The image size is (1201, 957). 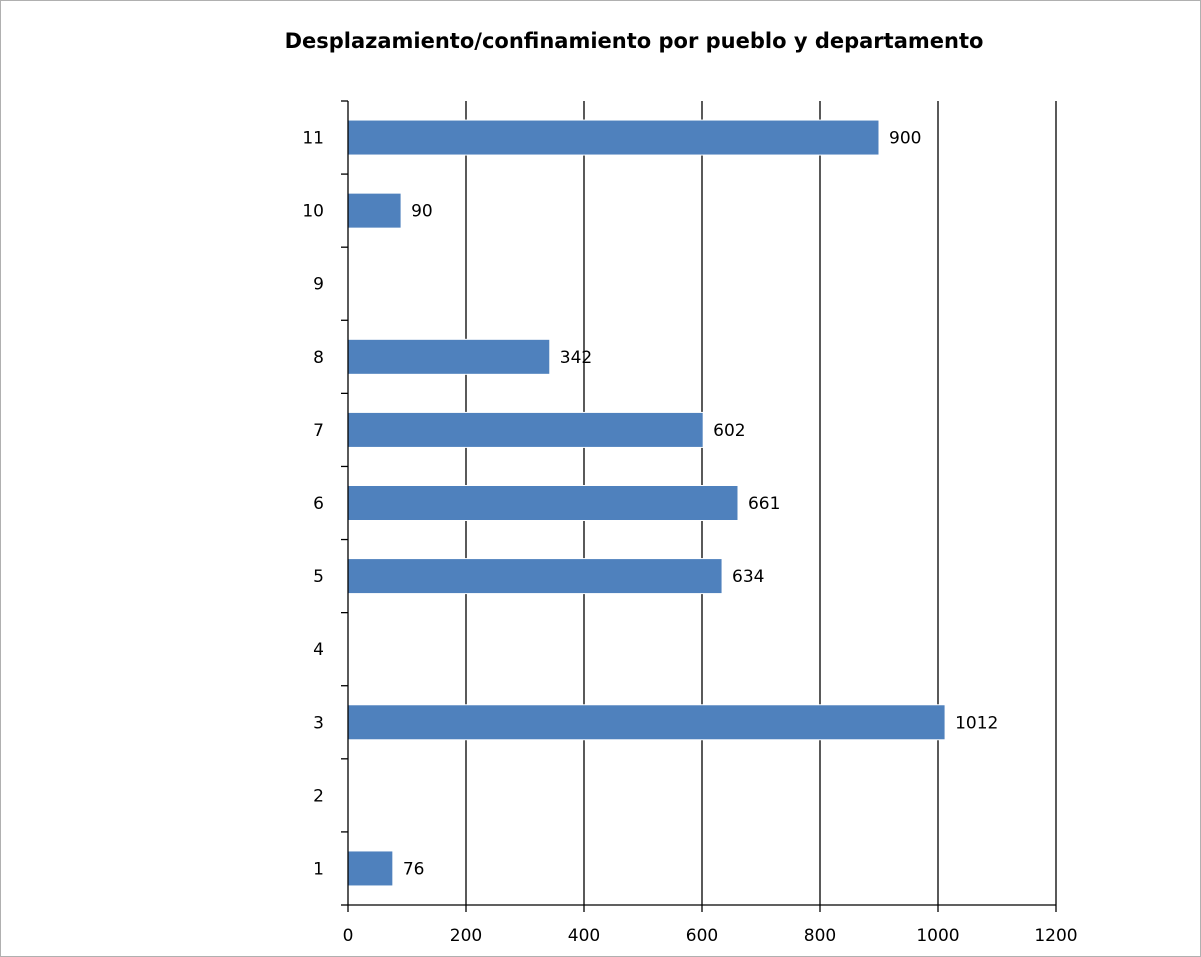 What do you see at coordinates (313, 139) in the screenshot?
I see `y-tick-label: 11` at bounding box center [313, 139].